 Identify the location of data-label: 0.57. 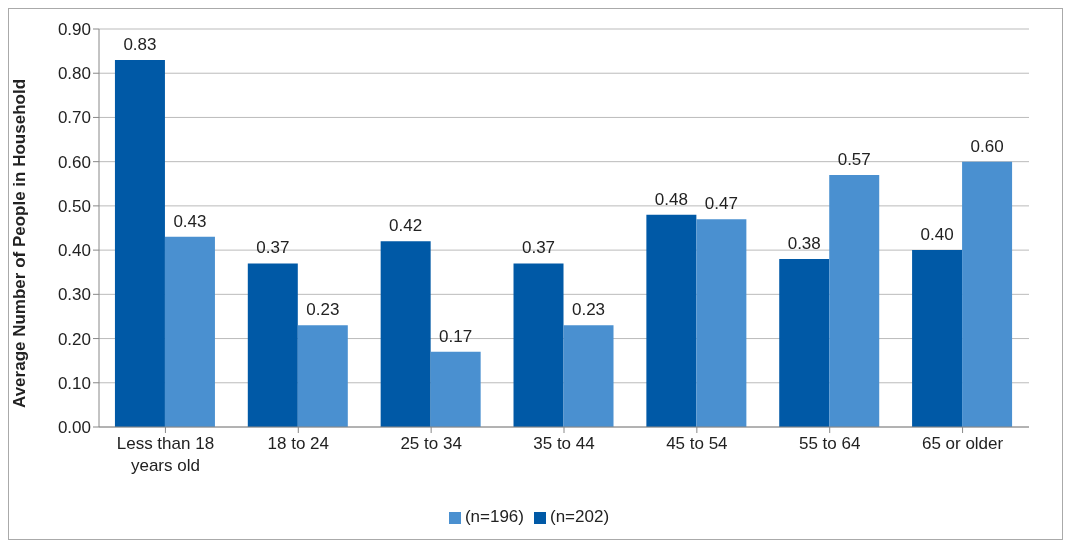
(854, 159).